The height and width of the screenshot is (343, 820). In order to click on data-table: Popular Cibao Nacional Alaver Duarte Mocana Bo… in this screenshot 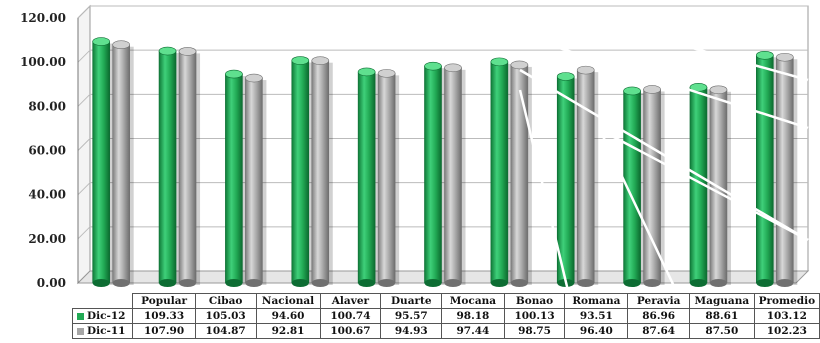, I will do `click(445, 316)`.